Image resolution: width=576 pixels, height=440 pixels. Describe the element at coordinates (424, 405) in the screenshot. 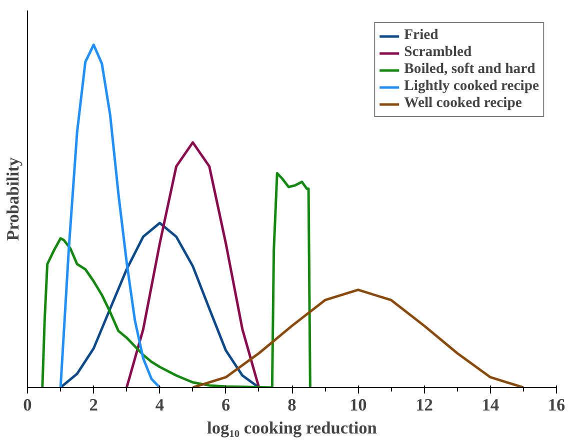

I see `x-tick-label: 12` at that location.